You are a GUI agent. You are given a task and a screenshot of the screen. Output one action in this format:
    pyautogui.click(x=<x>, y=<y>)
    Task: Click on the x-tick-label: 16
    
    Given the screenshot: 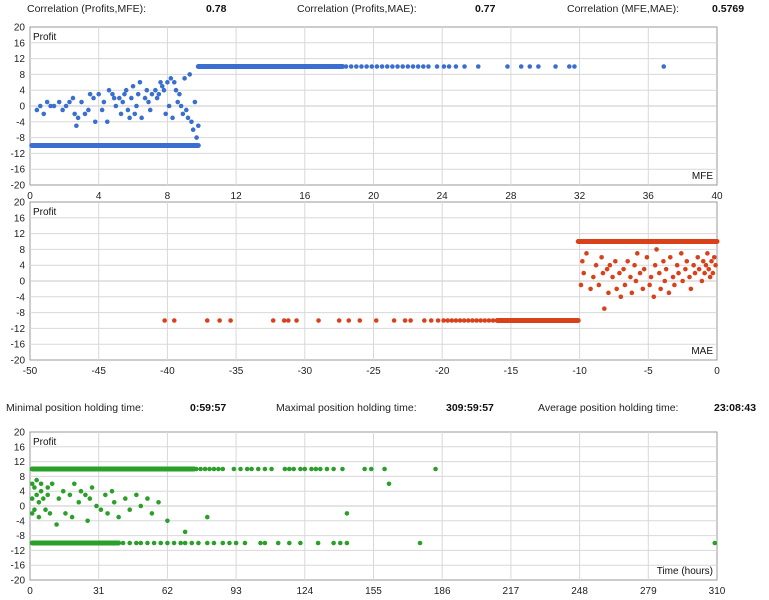 What is the action you would take?
    pyautogui.click(x=305, y=196)
    